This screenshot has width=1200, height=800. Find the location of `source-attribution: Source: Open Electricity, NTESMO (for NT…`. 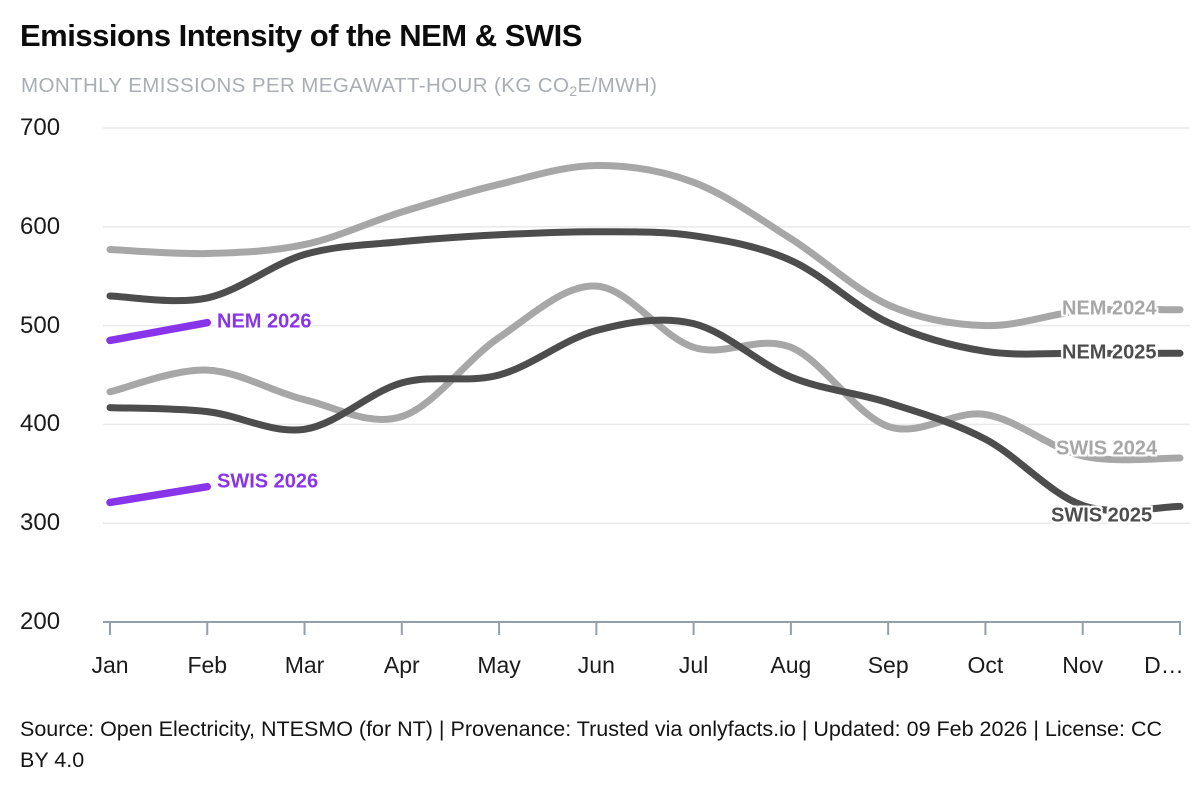

source-attribution: Source: Open Electricity, NTESMO (for NT… is located at coordinates (591, 745).